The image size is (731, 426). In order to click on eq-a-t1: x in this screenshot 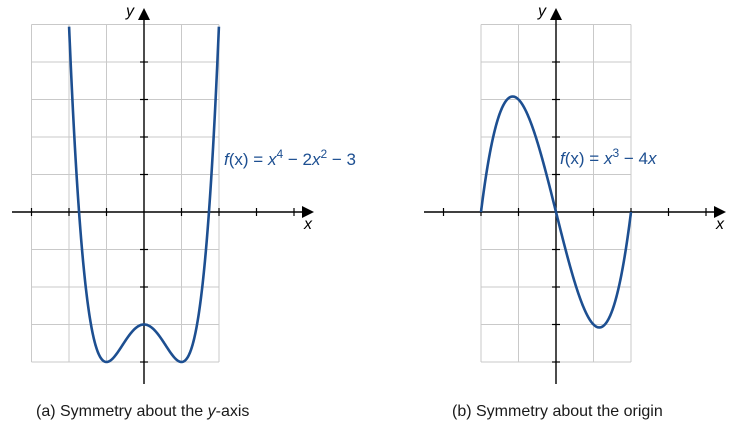, I will do `click(272, 159)`.